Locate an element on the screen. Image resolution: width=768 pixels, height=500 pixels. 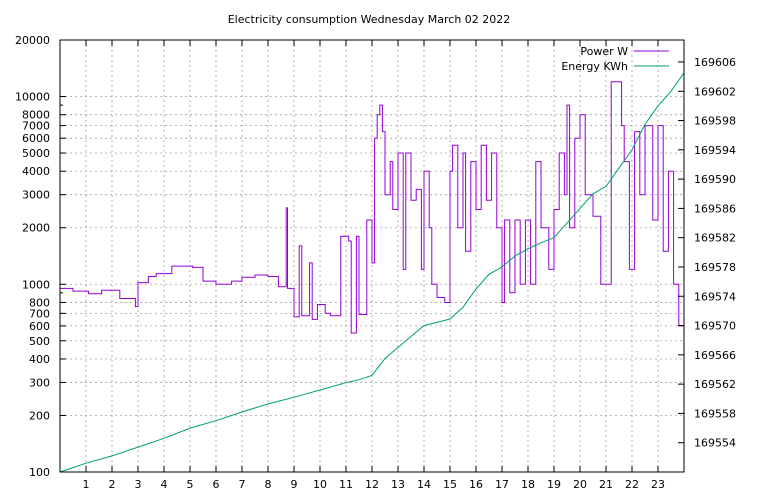
y-right-tick-label: 169578 is located at coordinates (715, 267).